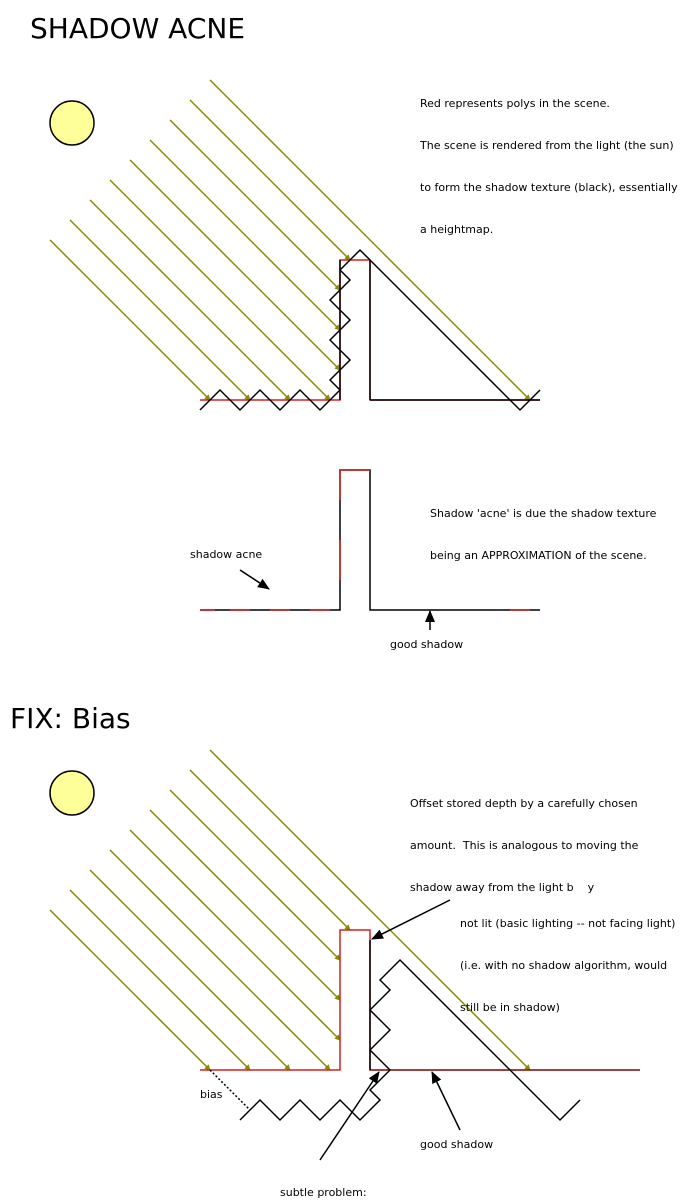 Image resolution: width=700 pixels, height=1200 pixels. I want to click on section-title-fix: FIX: Bias, so click(70, 718).